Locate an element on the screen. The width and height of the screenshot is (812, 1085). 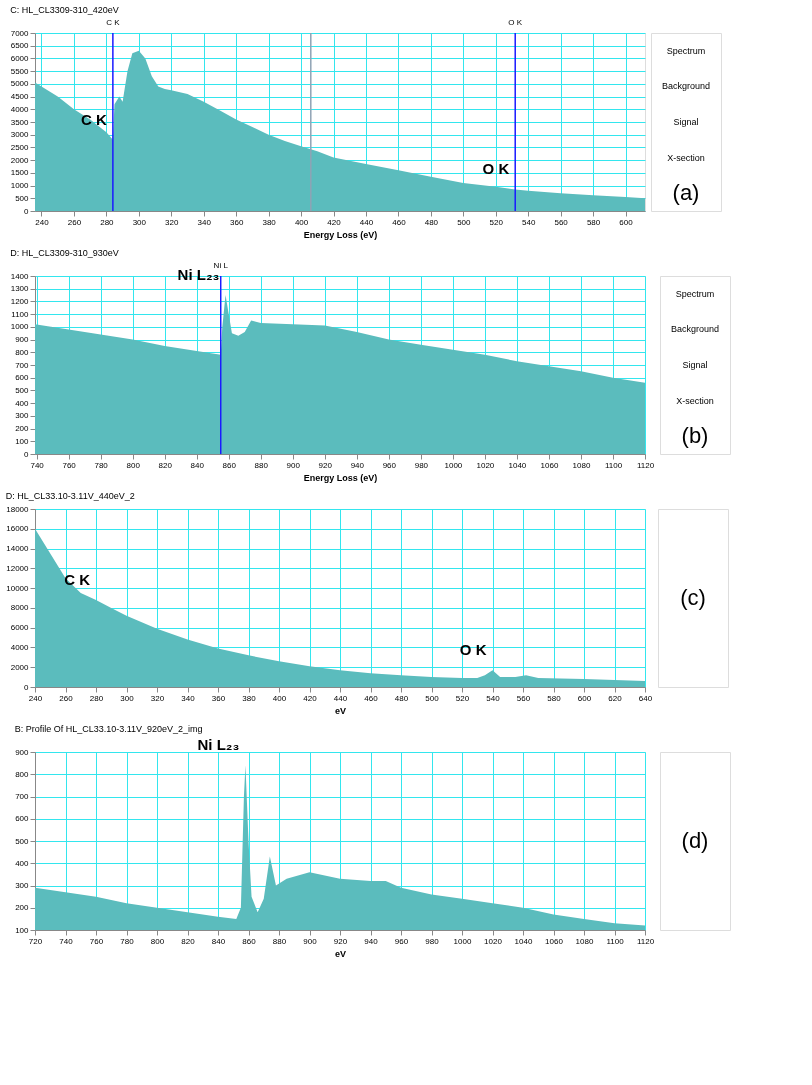
y-tick-label: 900 is located at coordinates (22, 752).